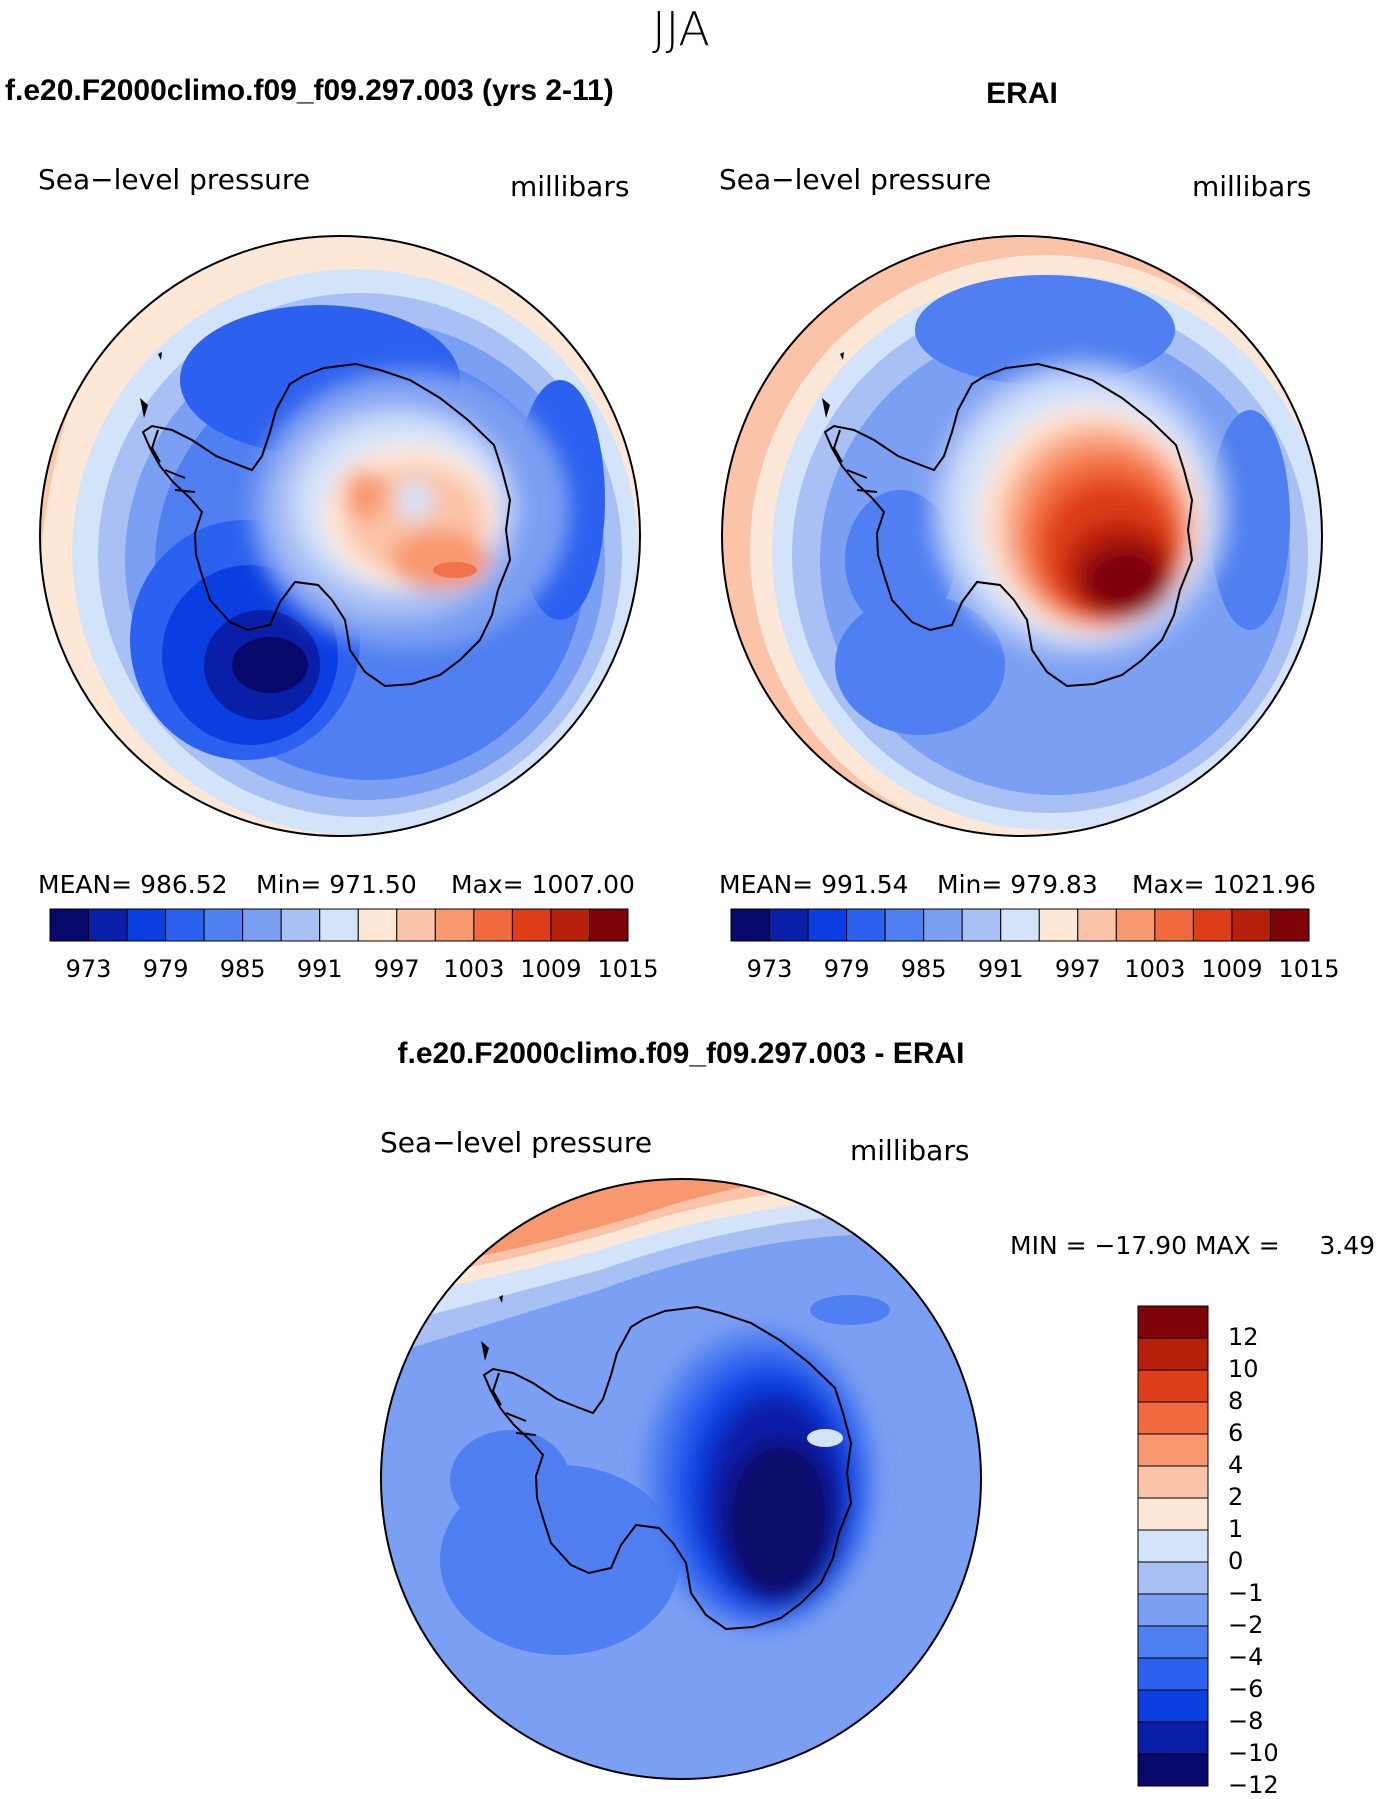  I want to click on panel2-min: Min= 979.83, so click(1017, 884).